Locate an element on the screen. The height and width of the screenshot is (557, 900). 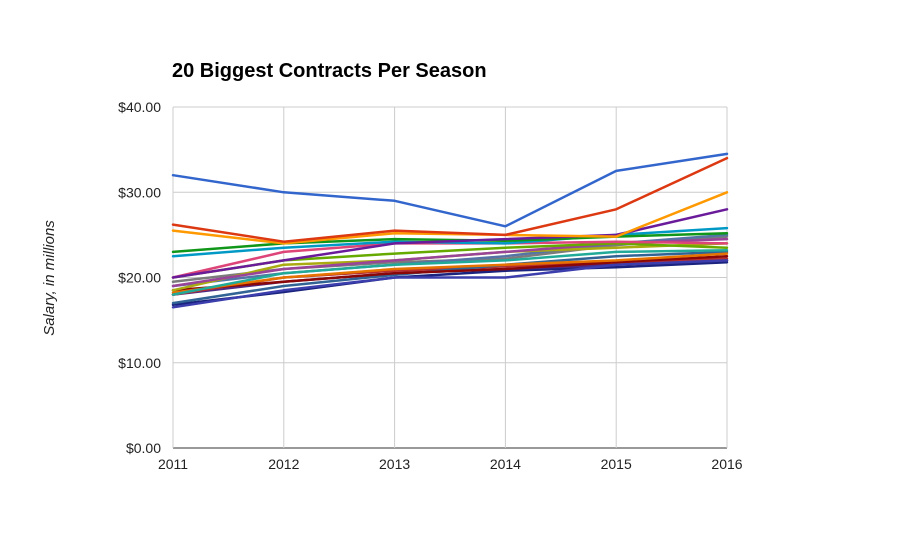
y-tick-labels: $0.00 $10.00 $20.00 $30.00 $40.00 is located at coordinates (139, 277).